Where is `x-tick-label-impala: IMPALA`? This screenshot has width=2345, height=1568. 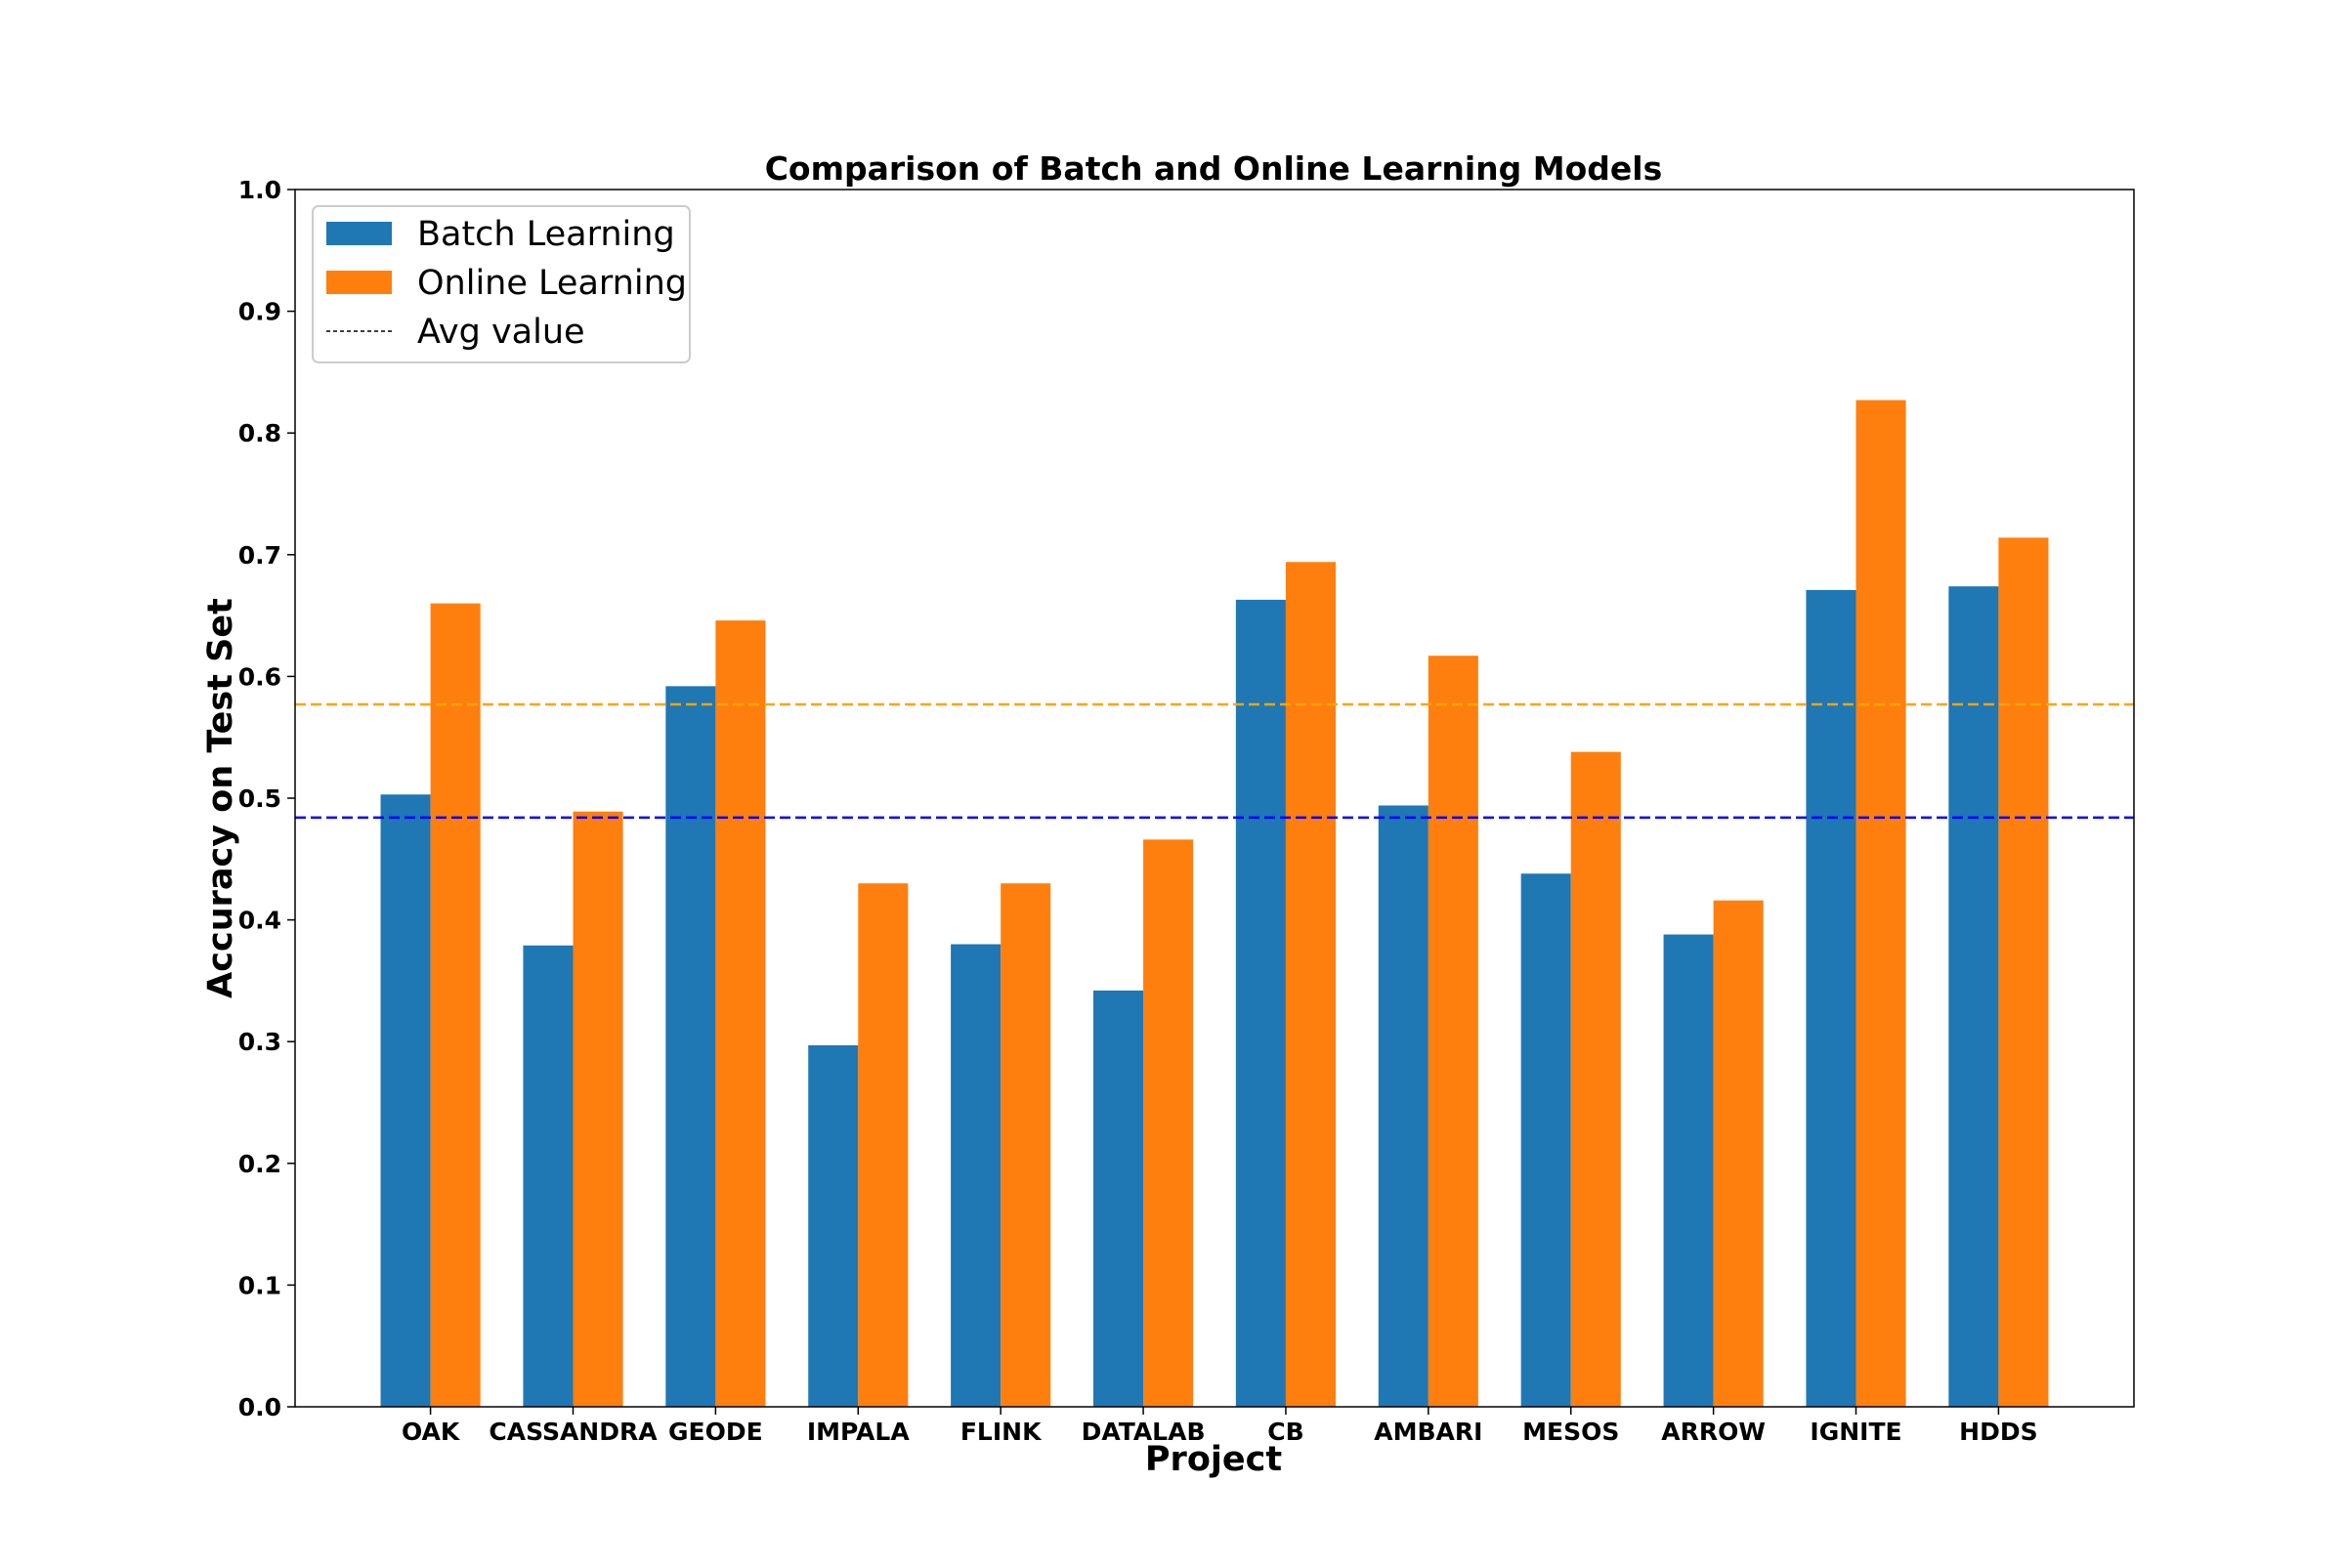 x-tick-label-impala: IMPALA is located at coordinates (858, 1432).